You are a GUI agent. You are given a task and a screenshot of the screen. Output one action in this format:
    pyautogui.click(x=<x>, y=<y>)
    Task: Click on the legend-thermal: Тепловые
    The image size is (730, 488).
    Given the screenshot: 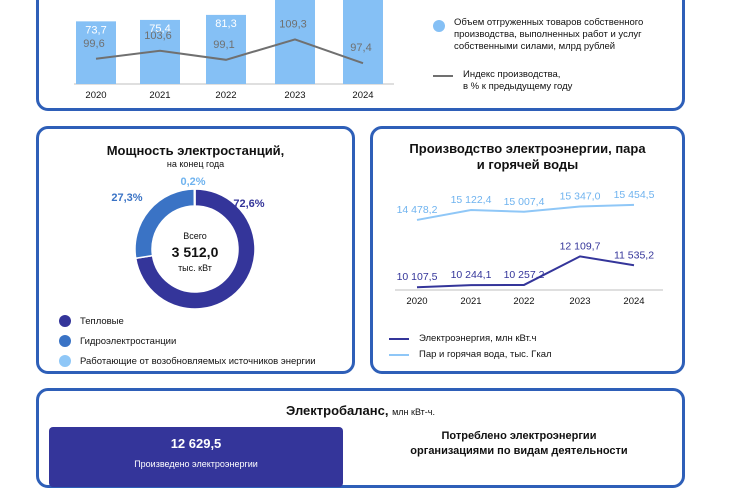 What is the action you would take?
    pyautogui.click(x=91, y=321)
    